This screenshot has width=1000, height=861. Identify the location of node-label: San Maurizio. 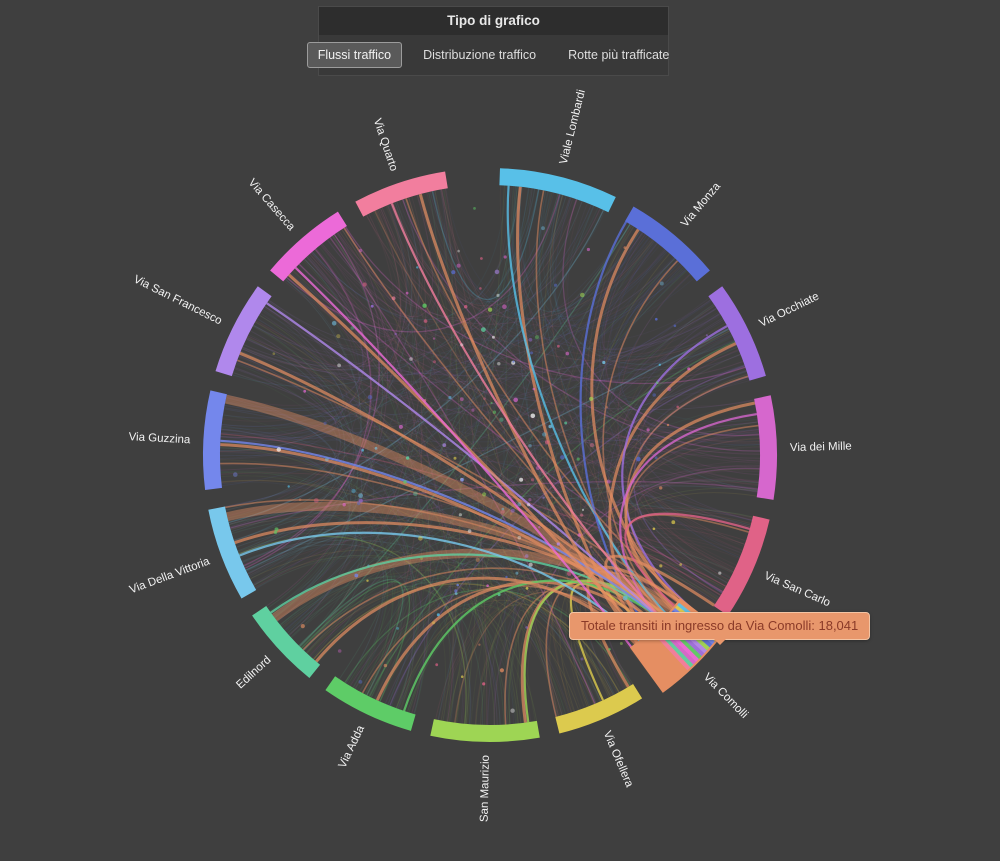
(485, 788).